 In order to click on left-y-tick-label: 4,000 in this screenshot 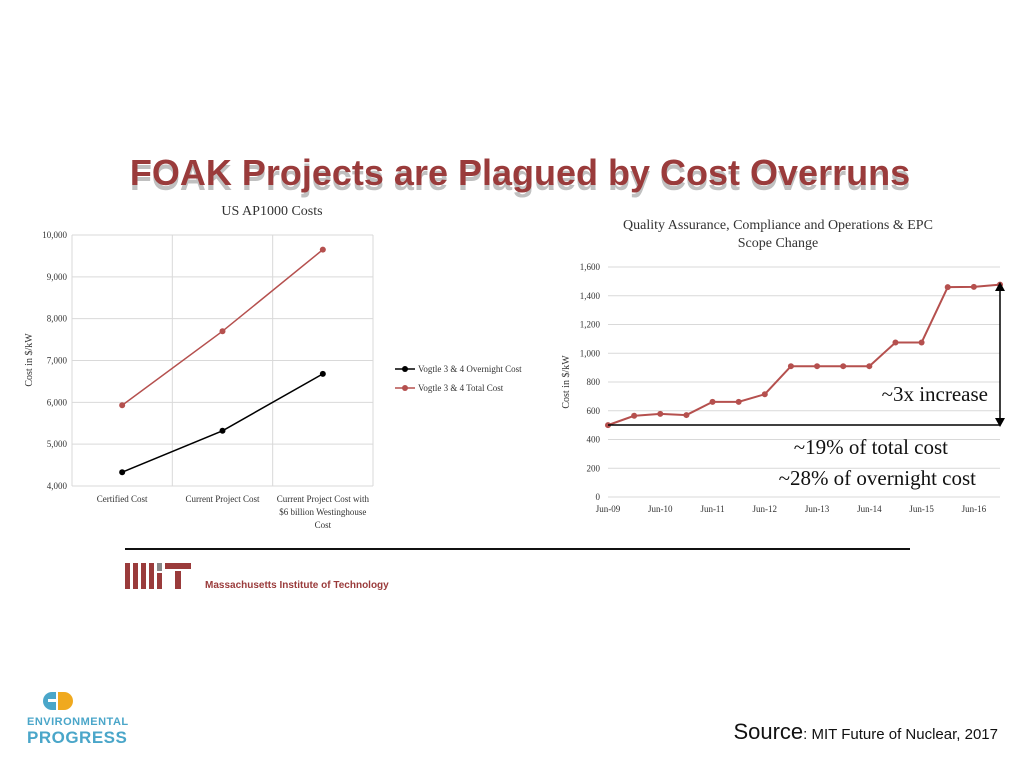, I will do `click(57, 486)`.